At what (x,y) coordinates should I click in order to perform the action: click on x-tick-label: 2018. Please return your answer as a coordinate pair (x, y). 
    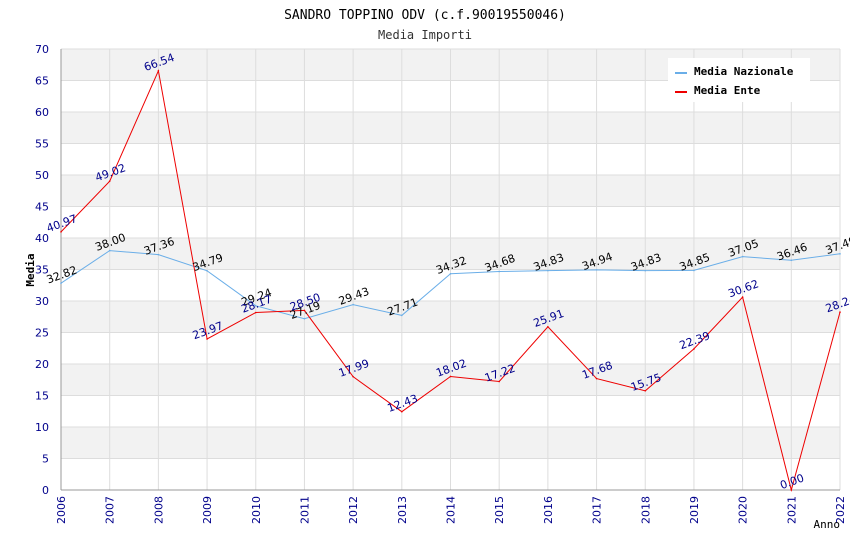
    Looking at the image, I should click on (645, 510).